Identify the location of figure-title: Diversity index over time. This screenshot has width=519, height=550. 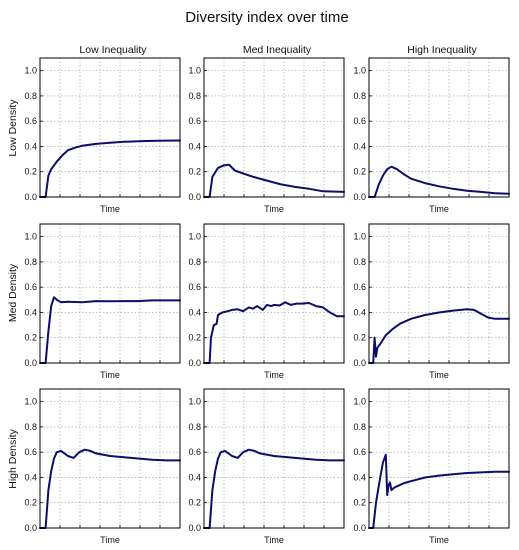
(266, 17).